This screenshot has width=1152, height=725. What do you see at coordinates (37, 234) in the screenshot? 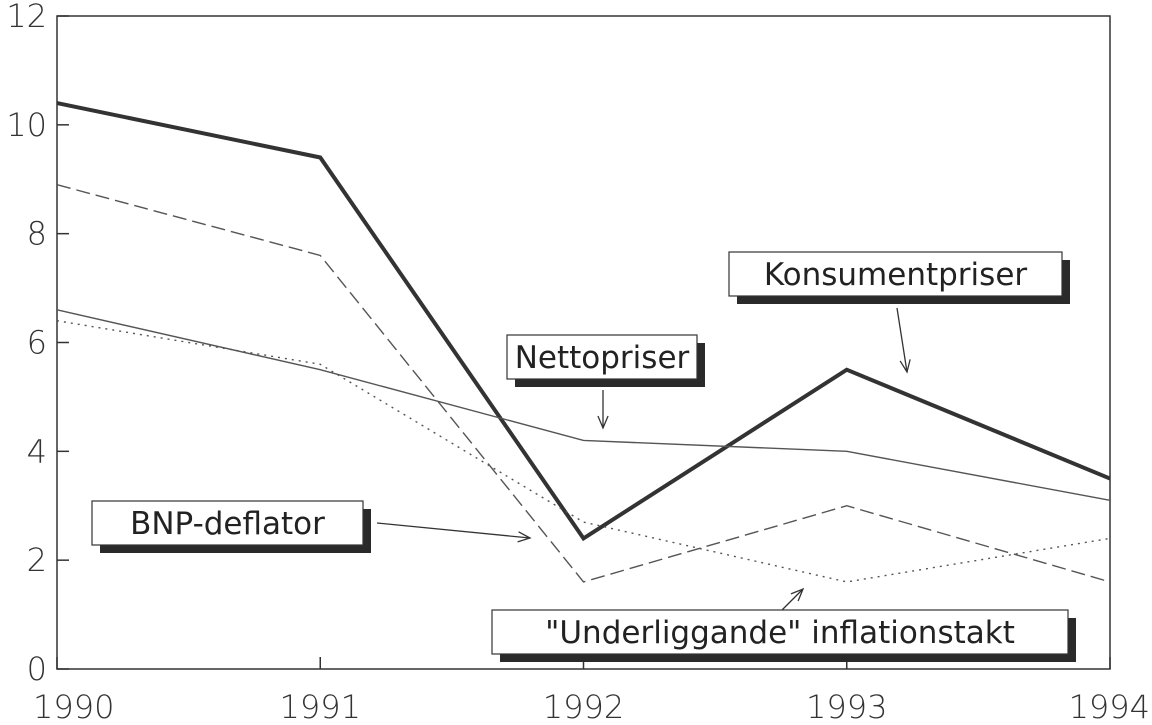
I see `y-tick-label: 8` at bounding box center [37, 234].